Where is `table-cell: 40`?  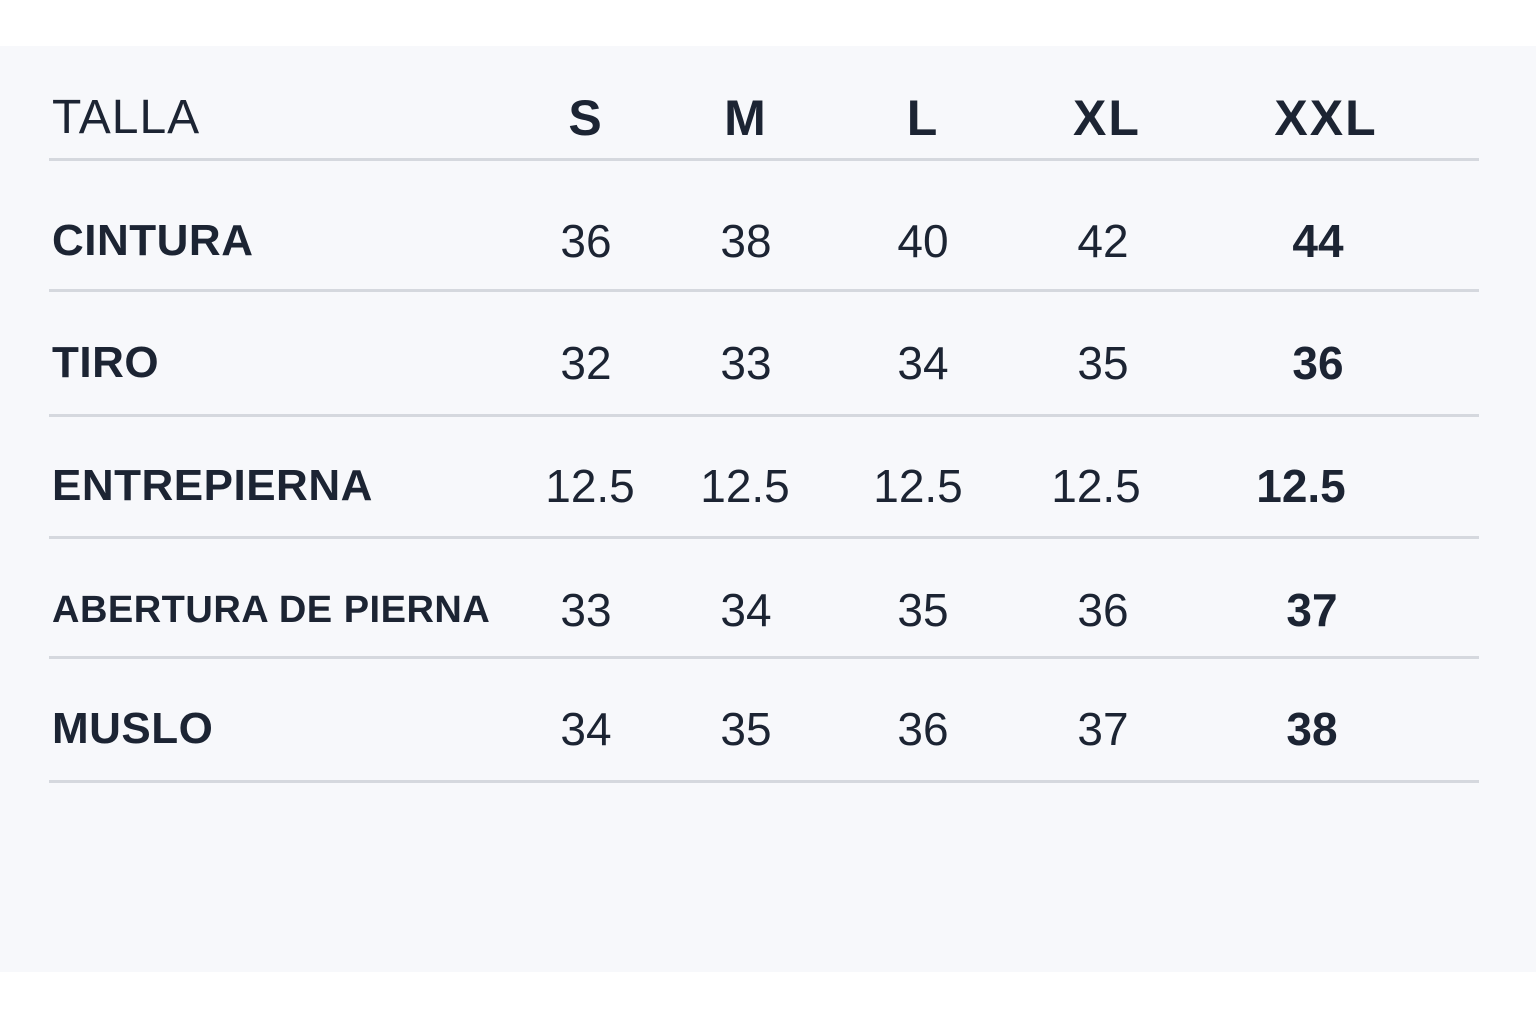
table-cell: 40 is located at coordinates (923, 241).